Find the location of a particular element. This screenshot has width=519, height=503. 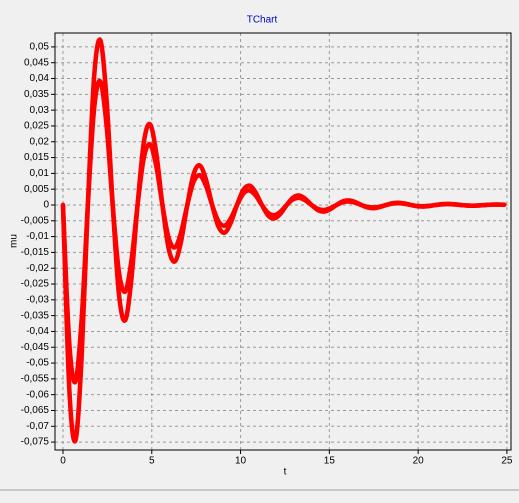

y-tick-label: -0,05 is located at coordinates (37, 363).